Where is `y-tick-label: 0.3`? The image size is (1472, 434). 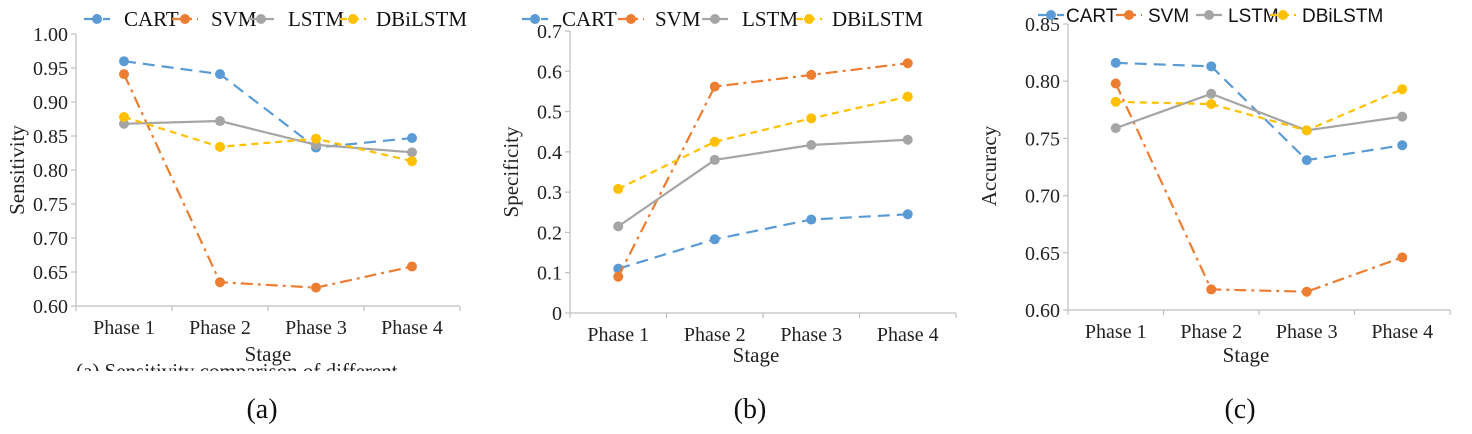
y-tick-label: 0.3 is located at coordinates (549, 193).